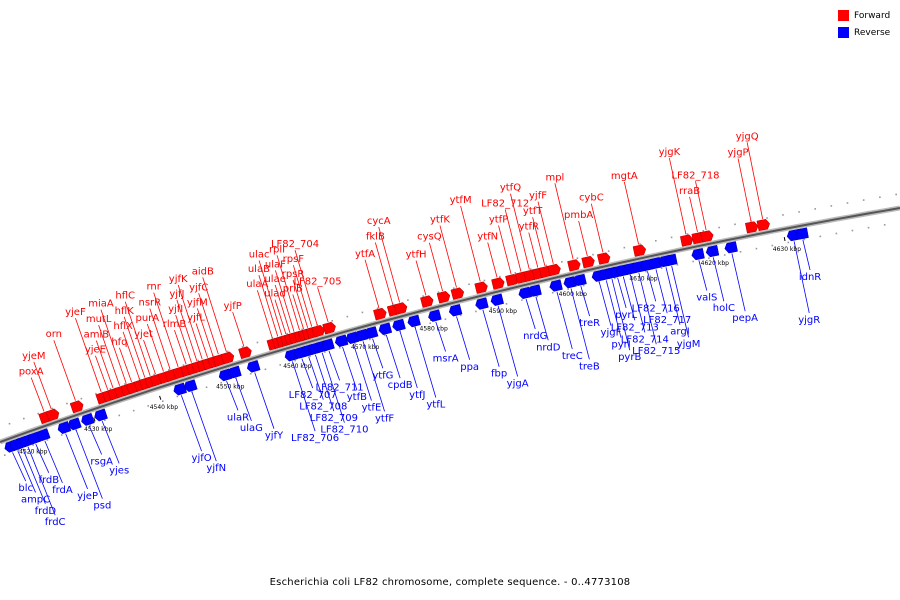 This screenshot has width=900, height=600. I want to click on gene-label: aidB, so click(203, 271).